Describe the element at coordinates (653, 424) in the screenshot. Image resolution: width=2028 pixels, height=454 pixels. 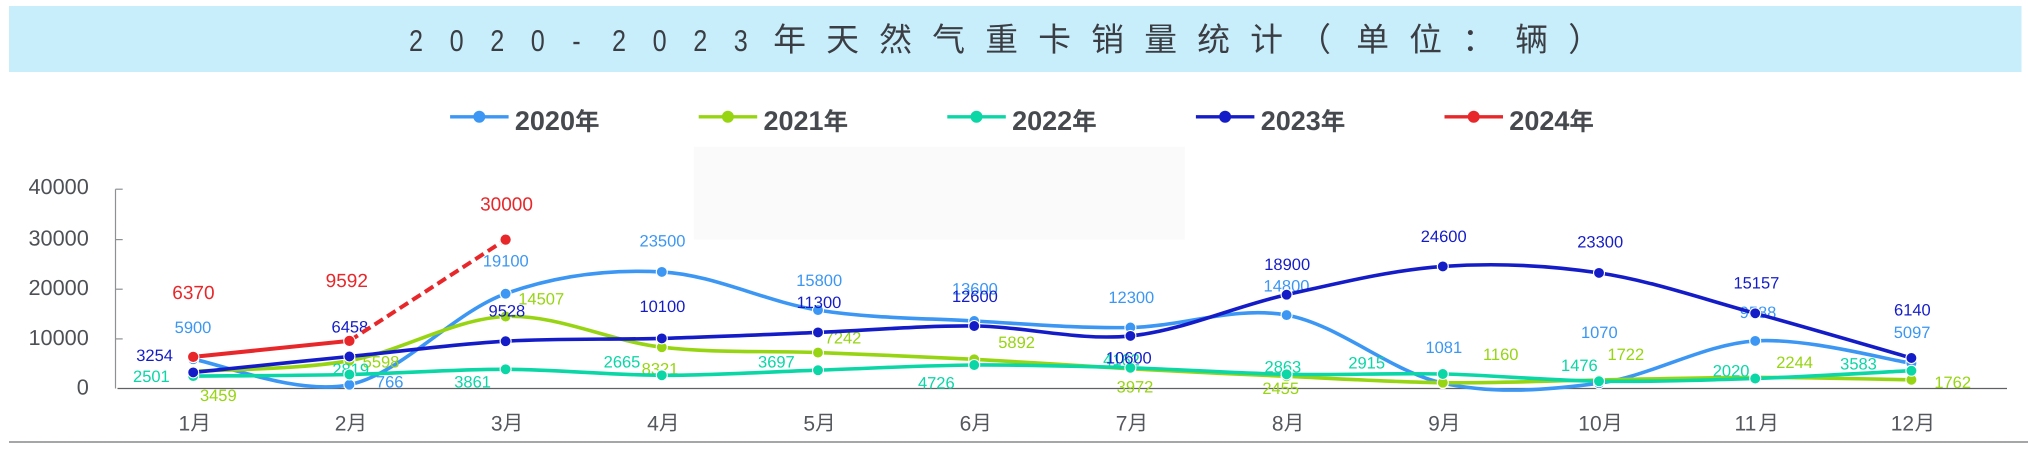
I see `svg-text: 4` at that location.